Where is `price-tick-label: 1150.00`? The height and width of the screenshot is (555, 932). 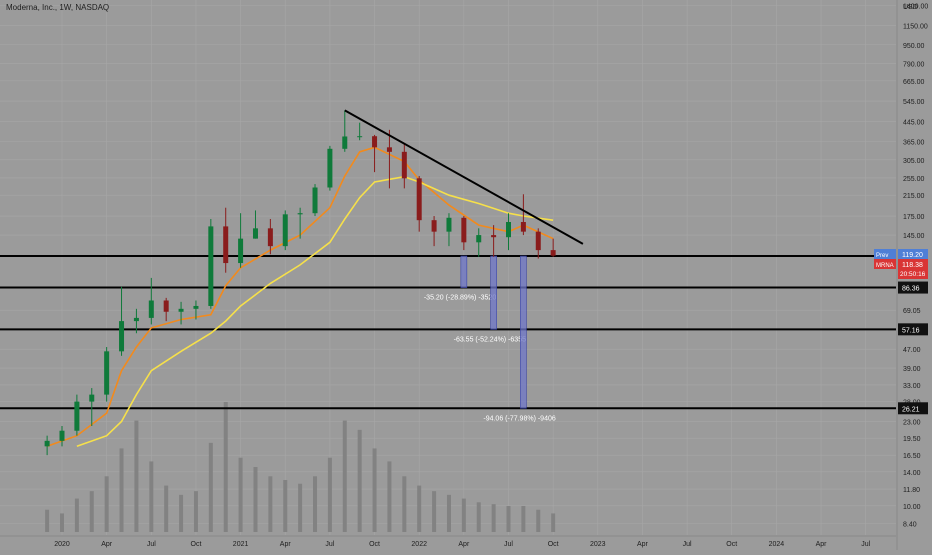 price-tick-label: 1150.00 is located at coordinates (915, 26).